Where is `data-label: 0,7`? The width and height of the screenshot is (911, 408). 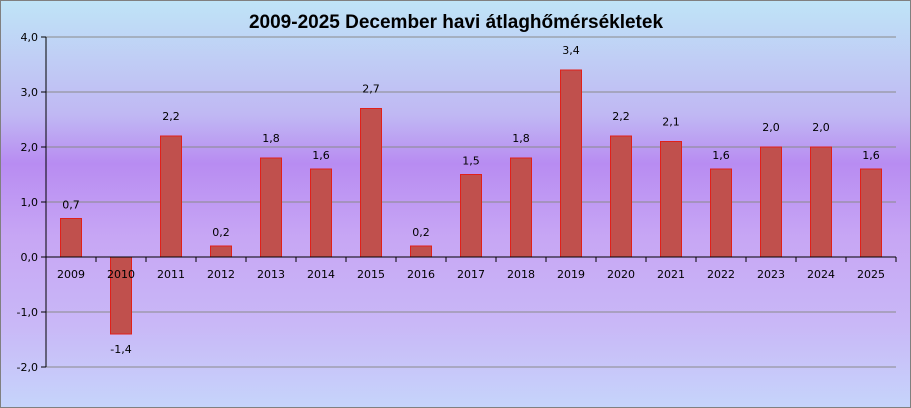 data-label: 0,7 is located at coordinates (71, 205).